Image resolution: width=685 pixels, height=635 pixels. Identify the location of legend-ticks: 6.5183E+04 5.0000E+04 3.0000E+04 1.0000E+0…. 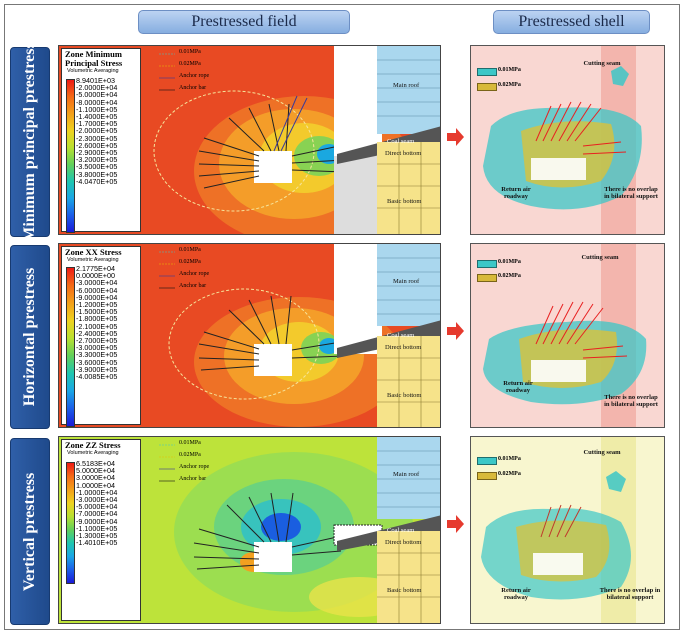
(97, 503).